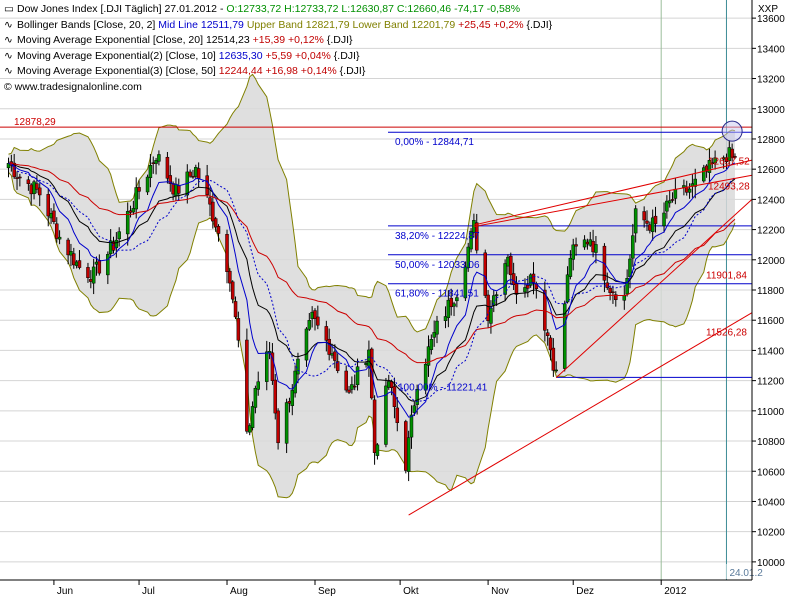 This screenshot has width=800, height=600. What do you see at coordinates (768, 9) in the screenshot?
I see `y-axis-unit-label: XXP` at bounding box center [768, 9].